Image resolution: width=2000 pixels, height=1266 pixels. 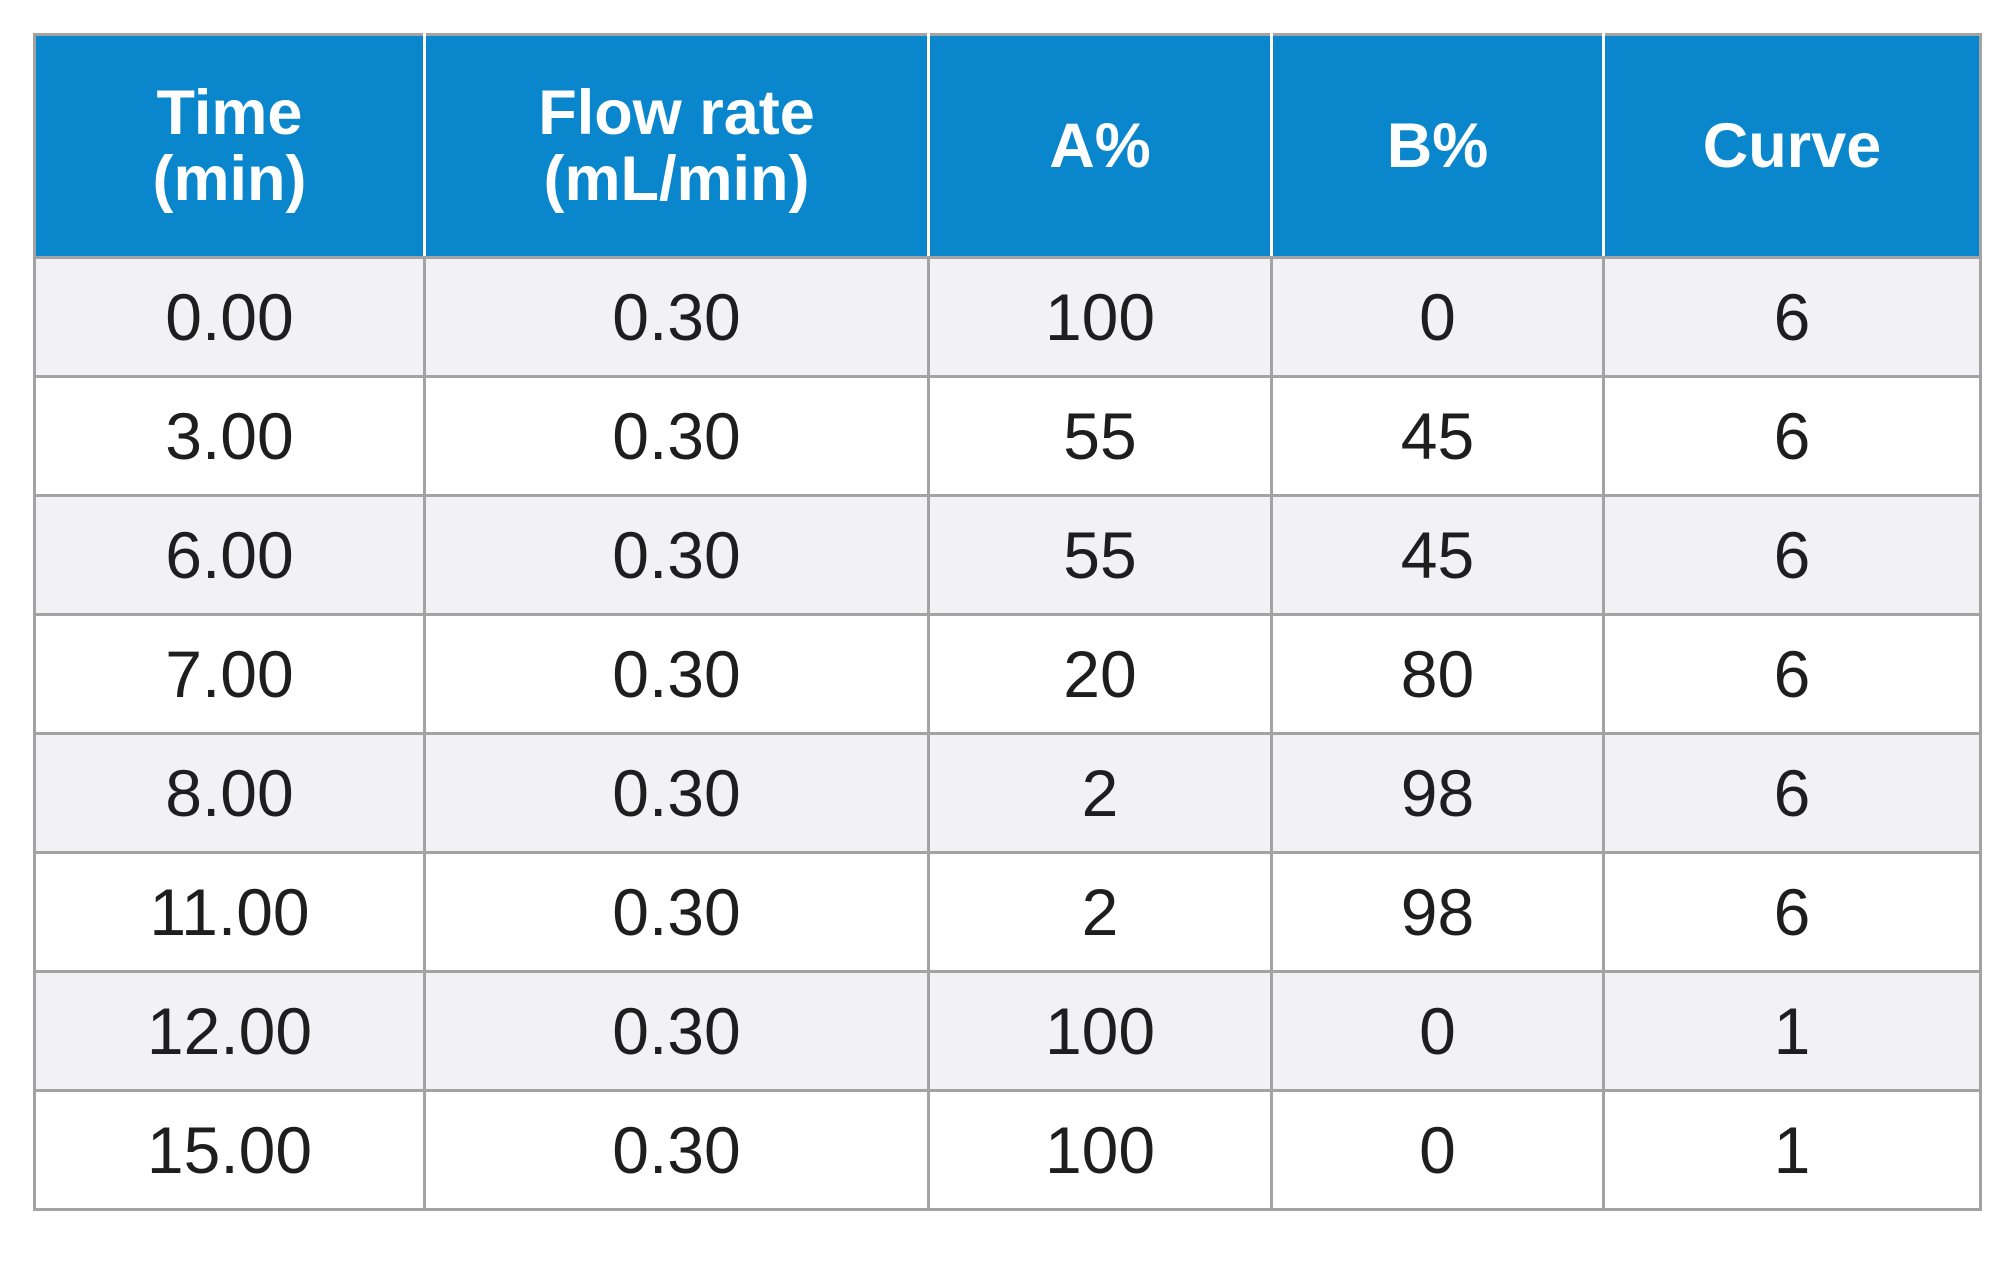 I want to click on header-a-percent-label: A%, so click(x=1100, y=146).